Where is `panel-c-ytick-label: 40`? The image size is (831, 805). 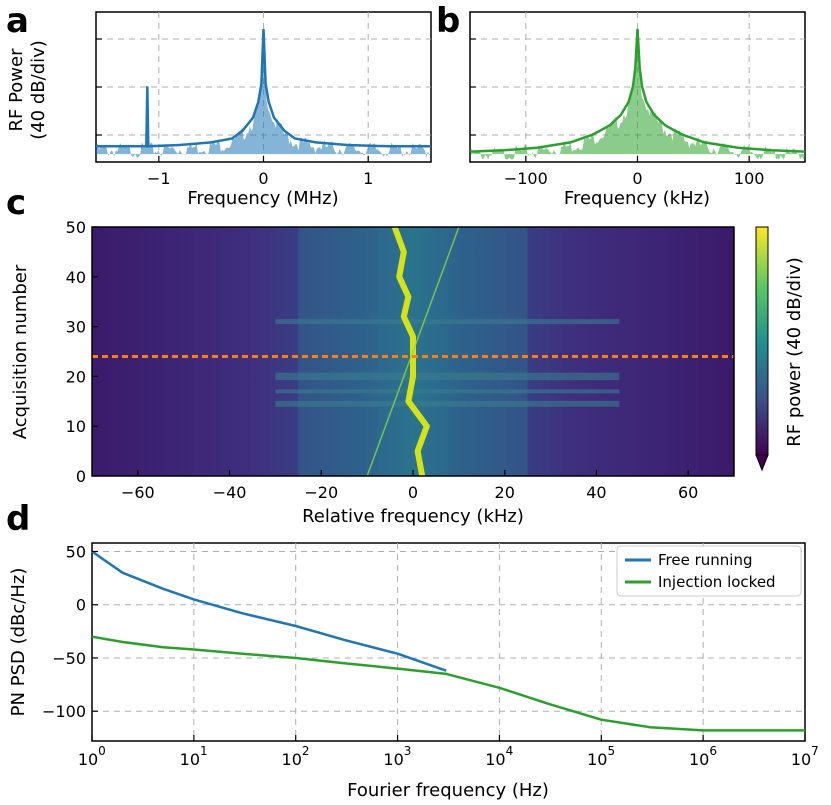 panel-c-ytick-label: 40 is located at coordinates (76, 277).